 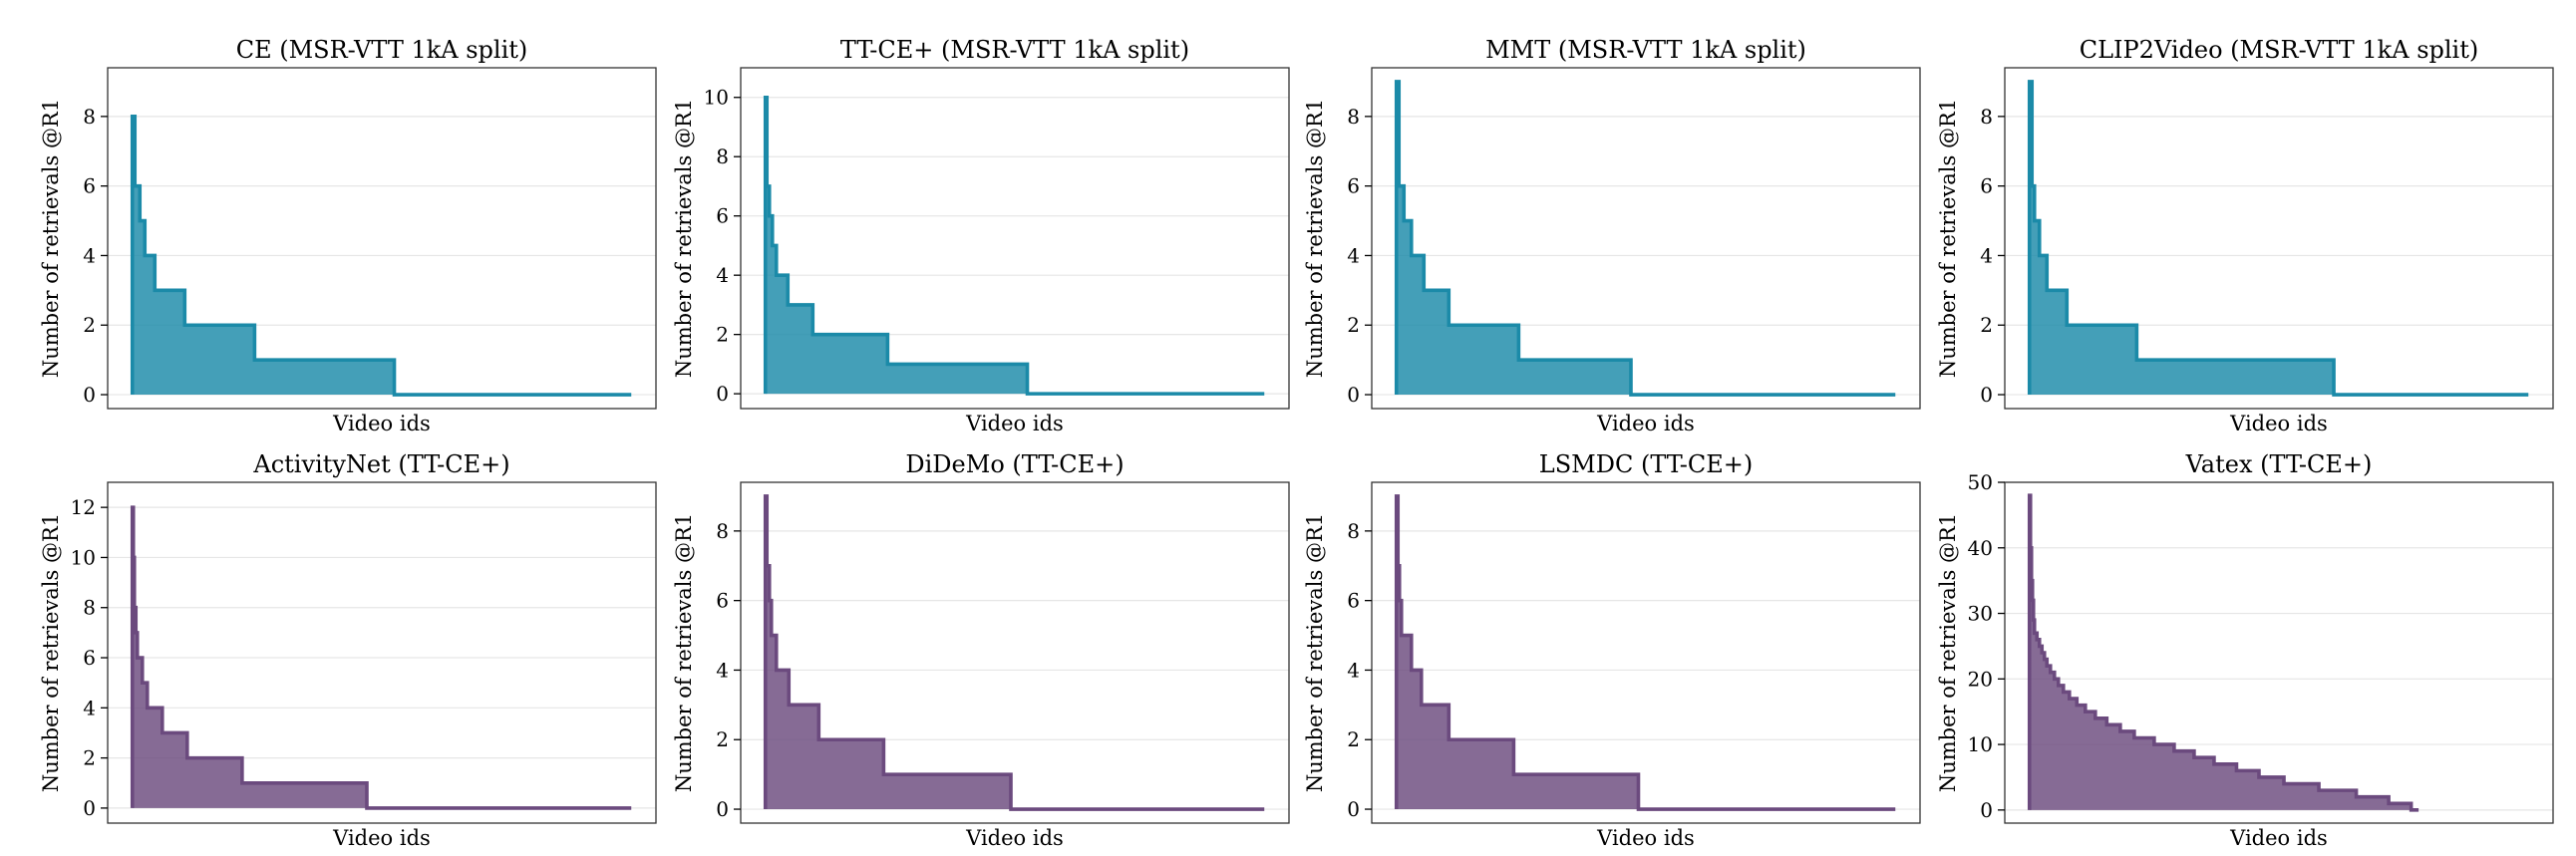 What do you see at coordinates (83, 507) in the screenshot?
I see `y-tick-label: 12` at bounding box center [83, 507].